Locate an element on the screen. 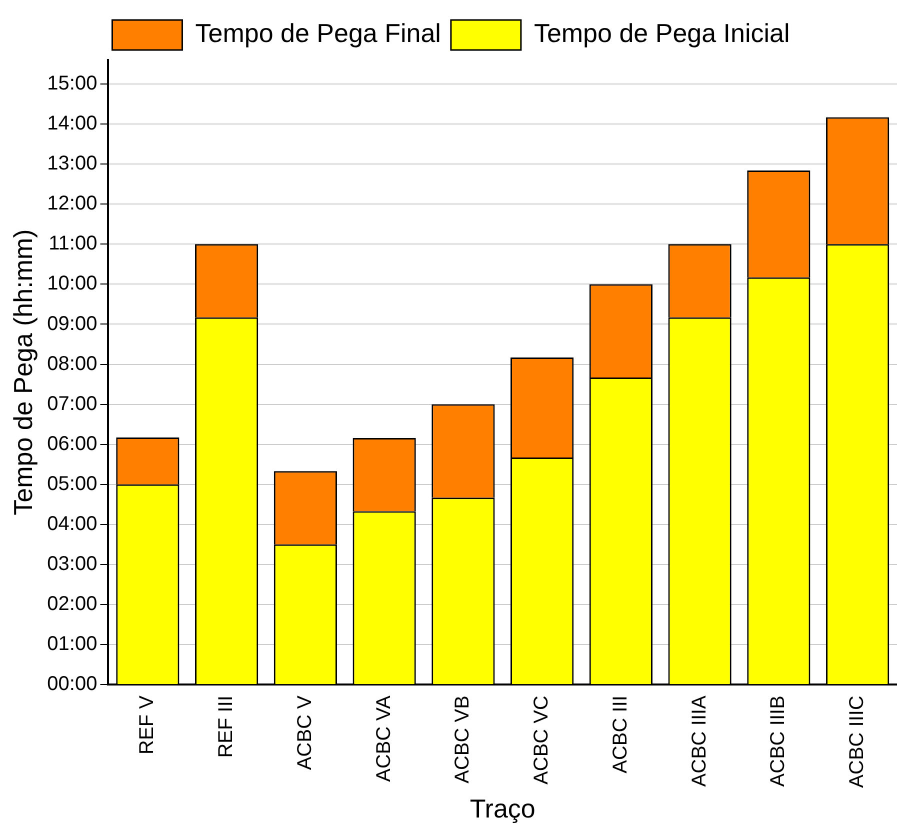 The width and height of the screenshot is (897, 835). y-tick-label: 06:00 is located at coordinates (72, 443).